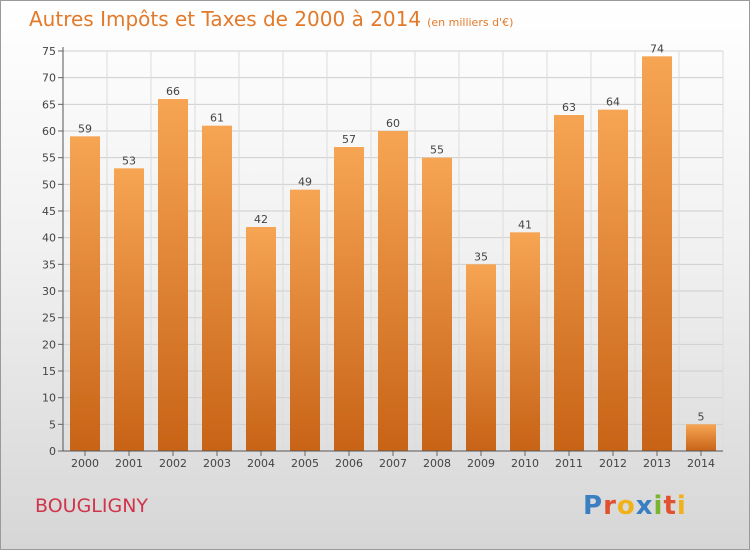 The width and height of the screenshot is (750, 551). What do you see at coordinates (261, 219) in the screenshot?
I see `data-label-2004: 42` at bounding box center [261, 219].